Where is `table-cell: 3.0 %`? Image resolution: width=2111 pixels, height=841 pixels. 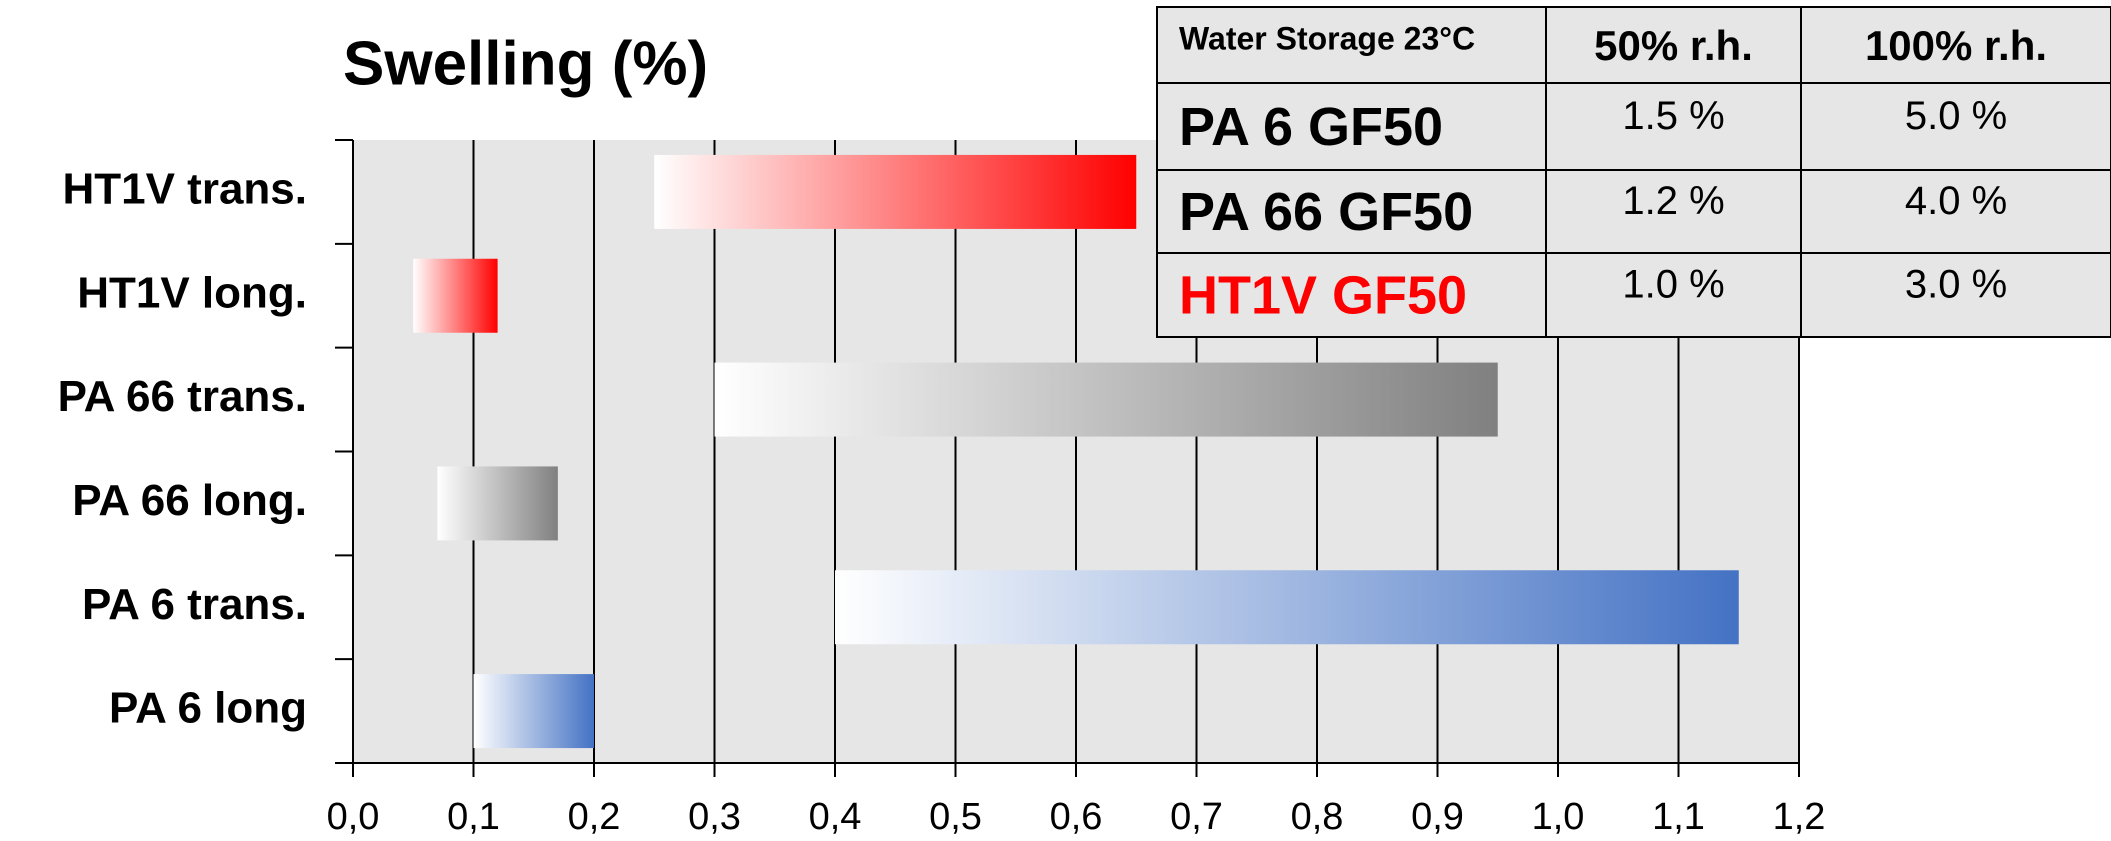
table-cell: 3.0 % is located at coordinates (1956, 285).